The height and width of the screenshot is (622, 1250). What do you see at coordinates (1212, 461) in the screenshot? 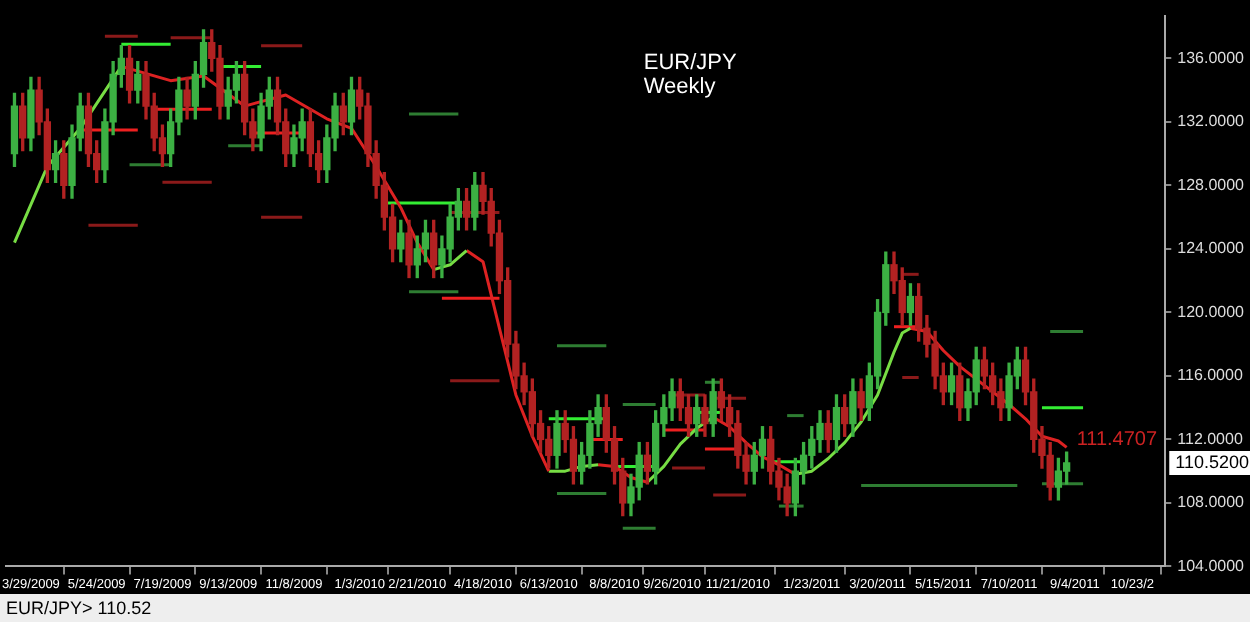
I see `text: 110.5200` at bounding box center [1212, 461].